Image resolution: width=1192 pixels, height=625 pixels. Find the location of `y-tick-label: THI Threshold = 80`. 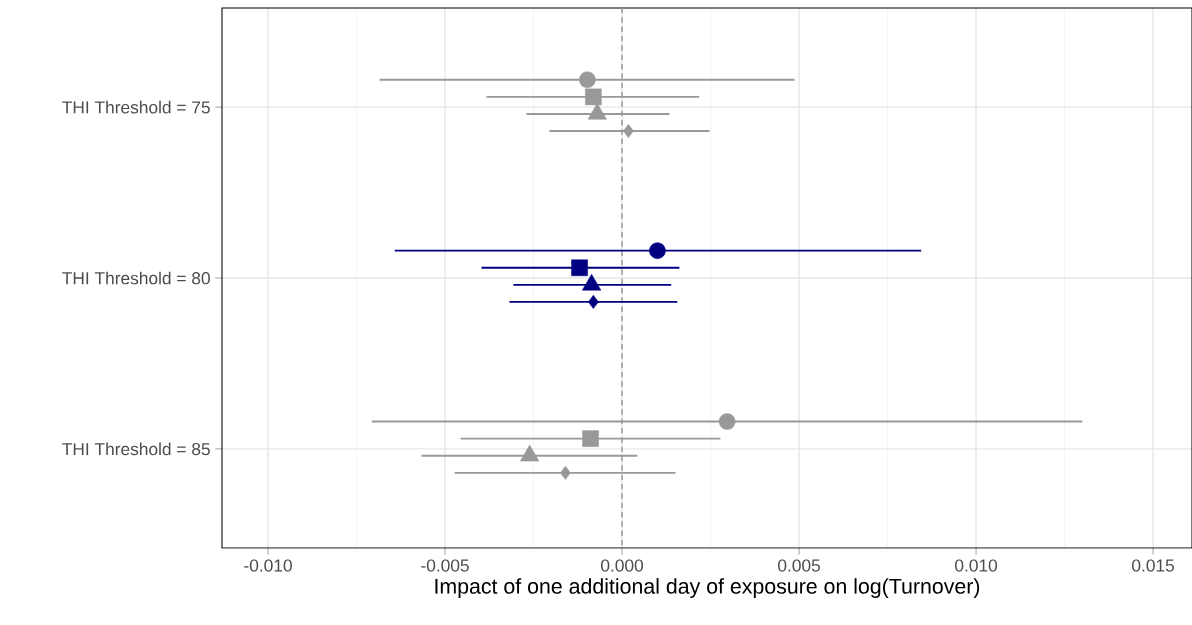

y-tick-label: THI Threshold = 80 is located at coordinates (136, 278).